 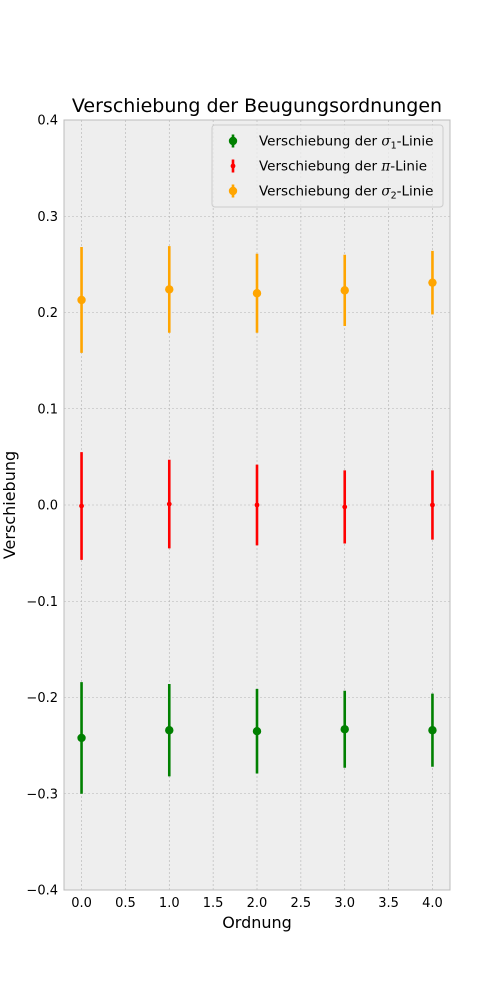 I want to click on y-tick-label: −0.1, so click(x=42, y=602).